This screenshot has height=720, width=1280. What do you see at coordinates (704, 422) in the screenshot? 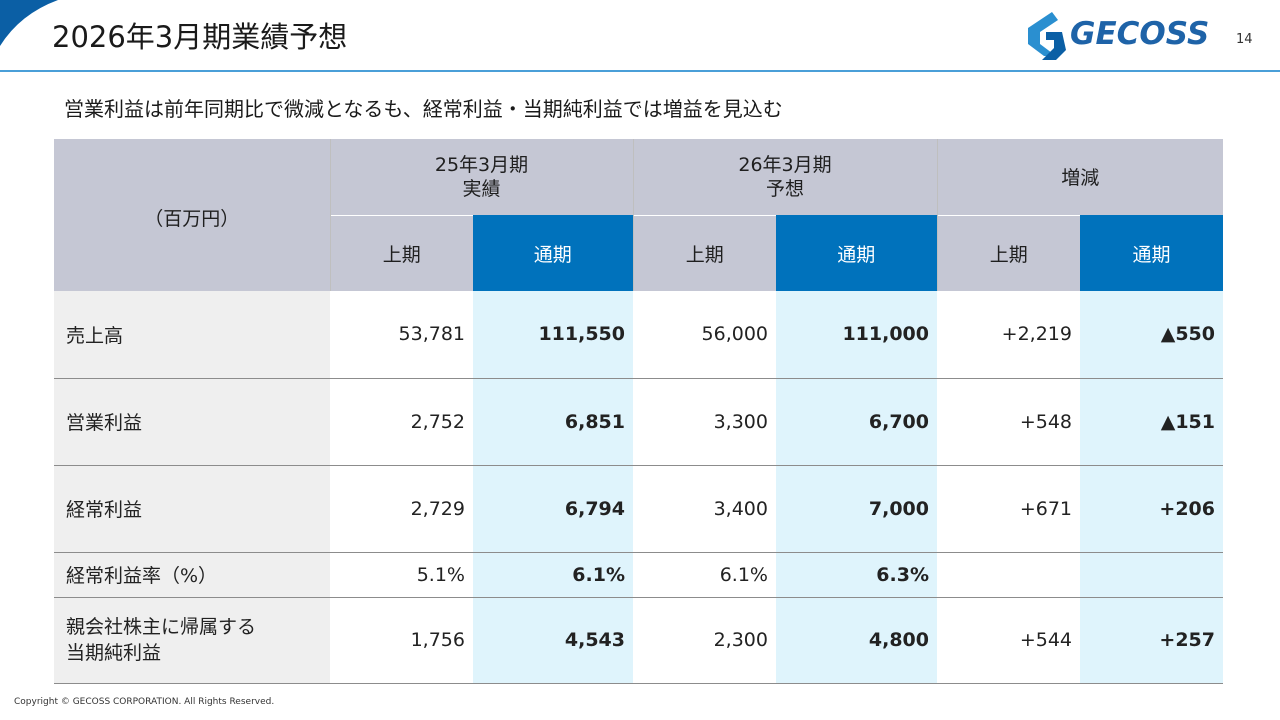
I see `cell-fy26-half: 3,300` at bounding box center [704, 422].